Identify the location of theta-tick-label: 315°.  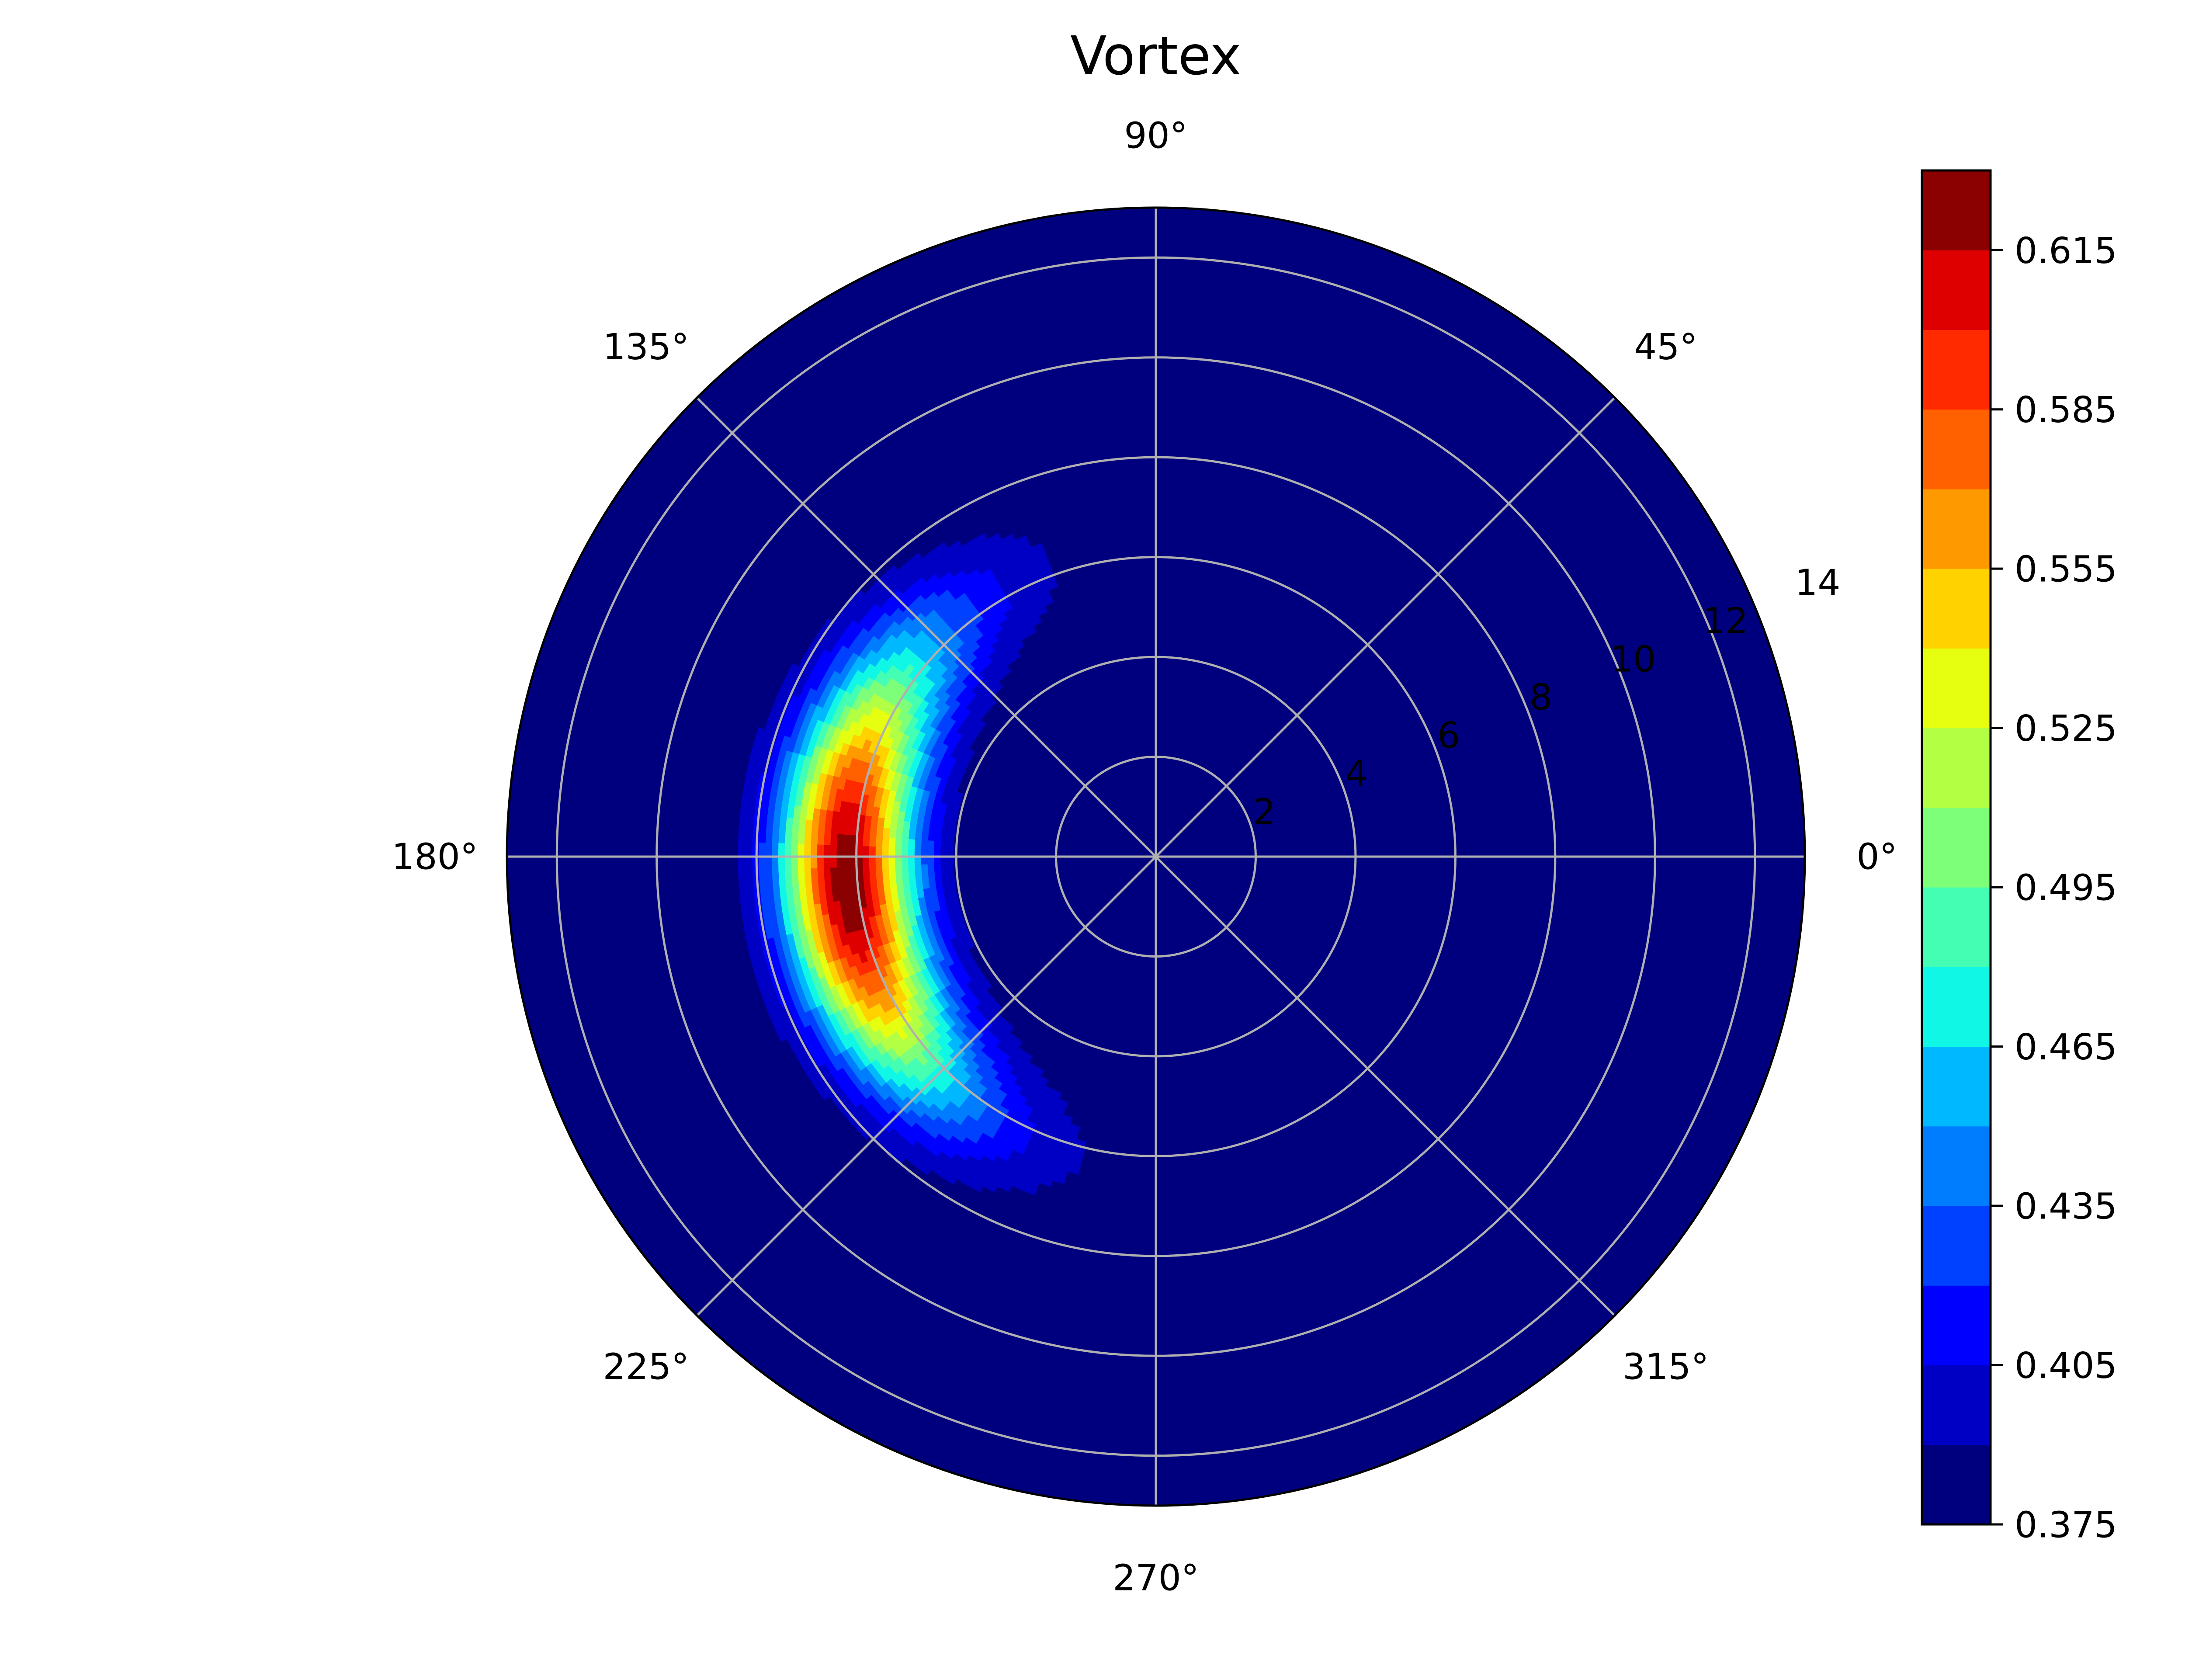
(1666, 1367).